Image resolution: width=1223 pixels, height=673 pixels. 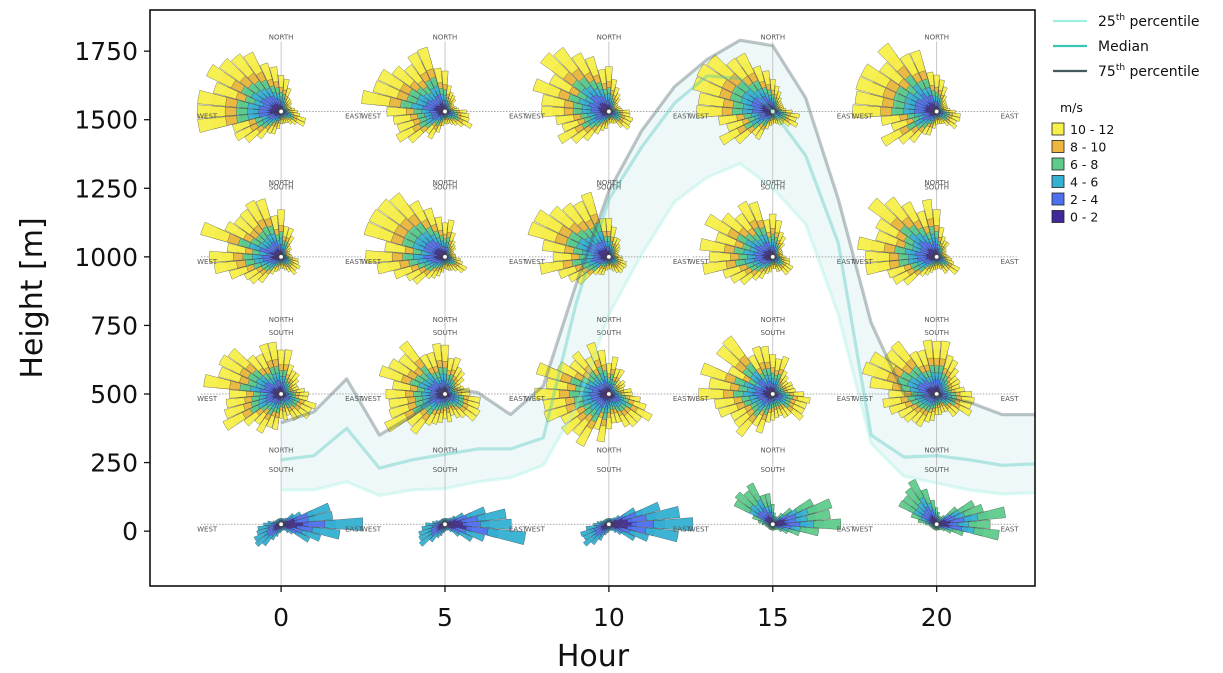 I want to click on x-tick-label: 5, so click(x=445, y=617).